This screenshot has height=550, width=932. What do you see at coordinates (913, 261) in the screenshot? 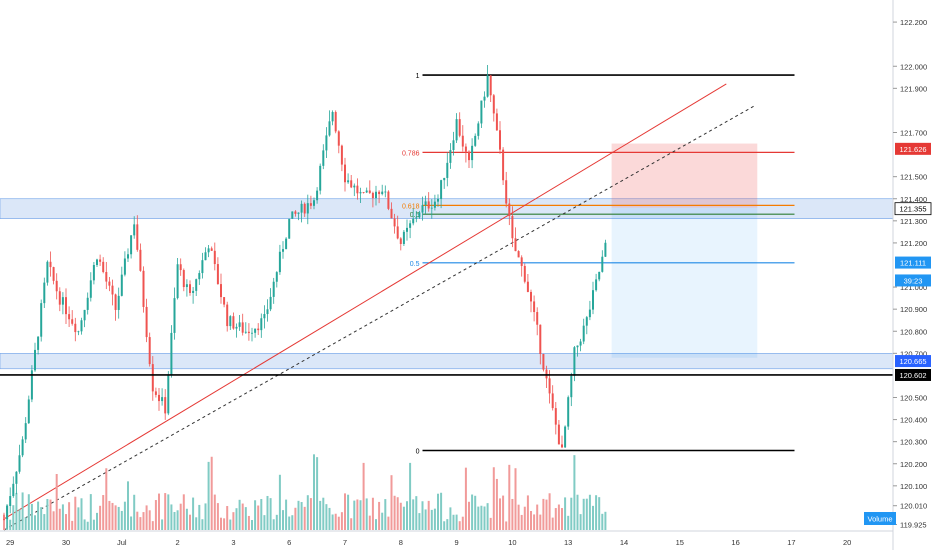
I see `price-badges: 121.626 121.355 121.111 39:23 120.665 120.602` at bounding box center [913, 261].